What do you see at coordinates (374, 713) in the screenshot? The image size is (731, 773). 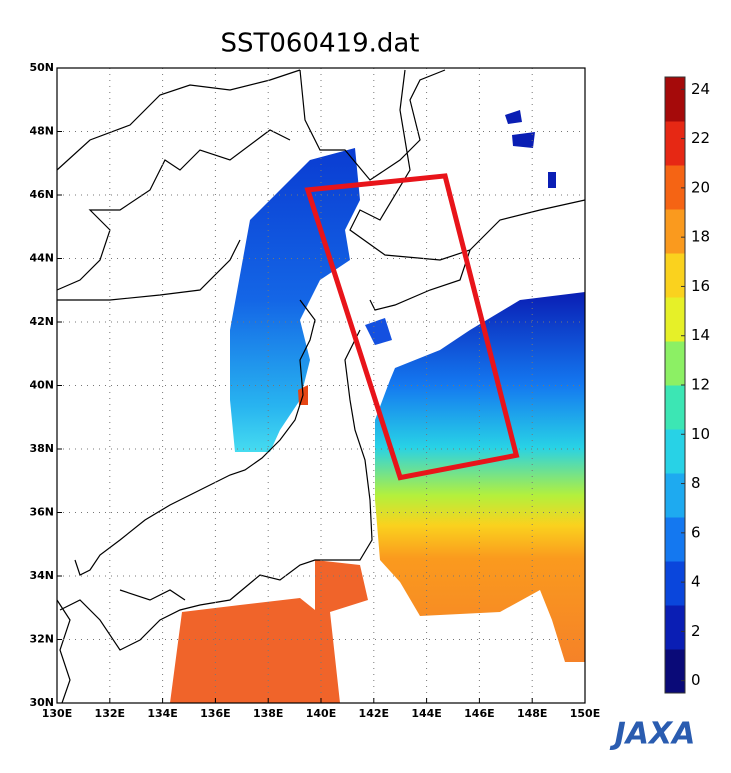 I see `x-tick-label: 142E` at bounding box center [374, 713].